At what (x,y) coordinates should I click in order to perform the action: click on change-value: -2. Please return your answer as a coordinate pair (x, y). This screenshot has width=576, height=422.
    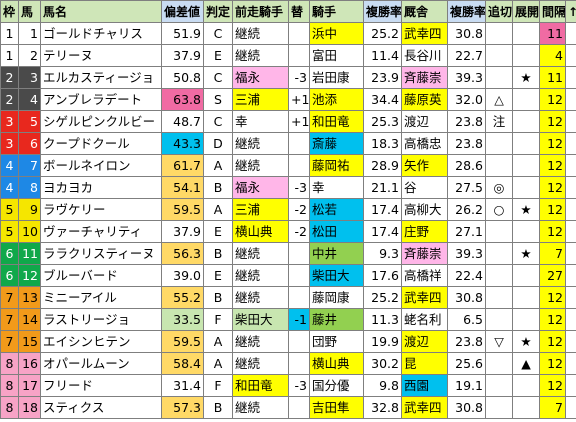
    Looking at the image, I should click on (299, 231).